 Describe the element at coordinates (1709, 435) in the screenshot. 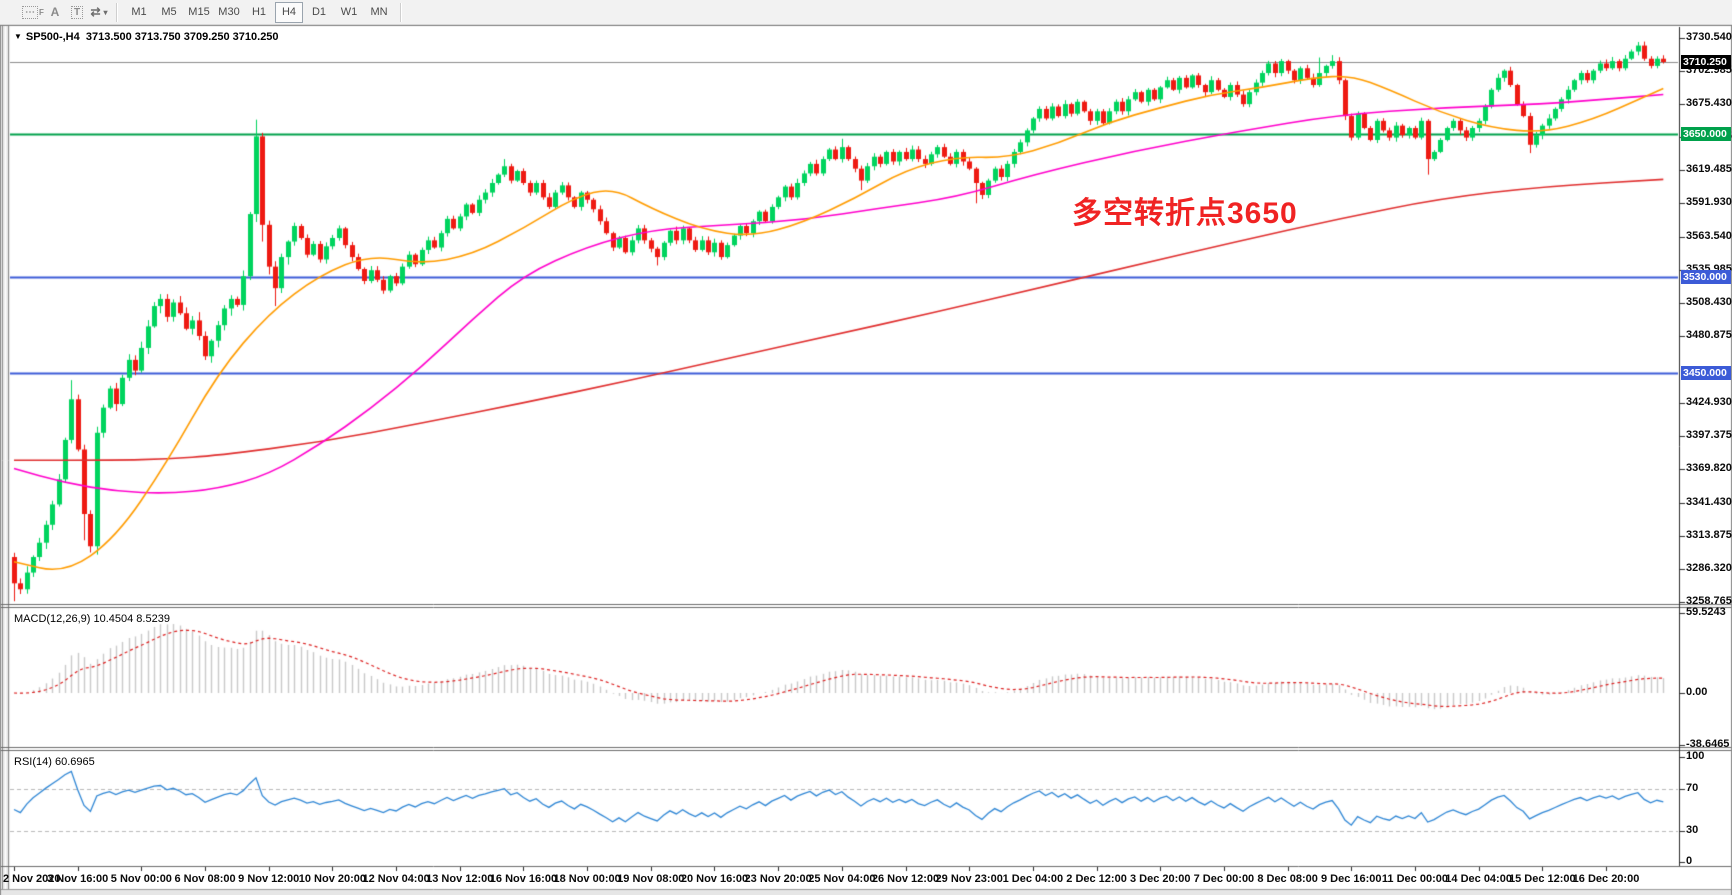

I see `price-axis-tick: 3397.375` at that location.